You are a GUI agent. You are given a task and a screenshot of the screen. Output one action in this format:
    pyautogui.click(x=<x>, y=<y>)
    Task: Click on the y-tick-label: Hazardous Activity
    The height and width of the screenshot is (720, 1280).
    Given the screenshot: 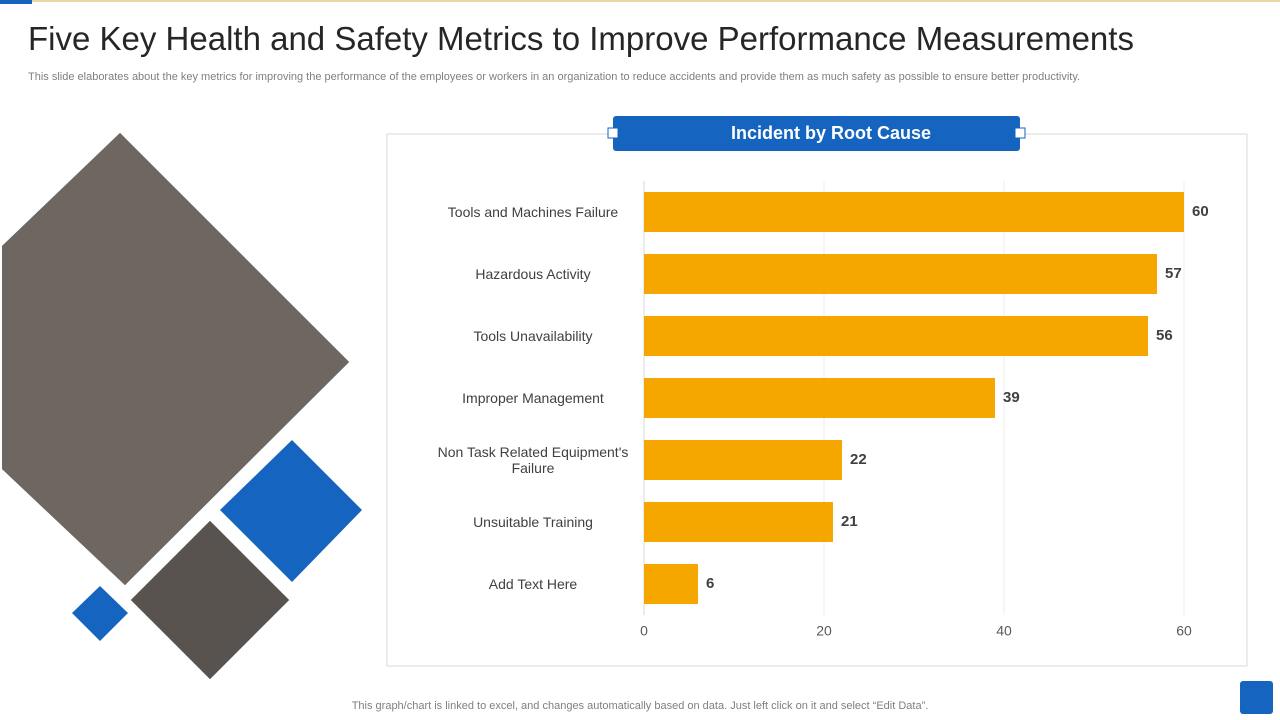 What is the action you would take?
    pyautogui.click(x=533, y=274)
    